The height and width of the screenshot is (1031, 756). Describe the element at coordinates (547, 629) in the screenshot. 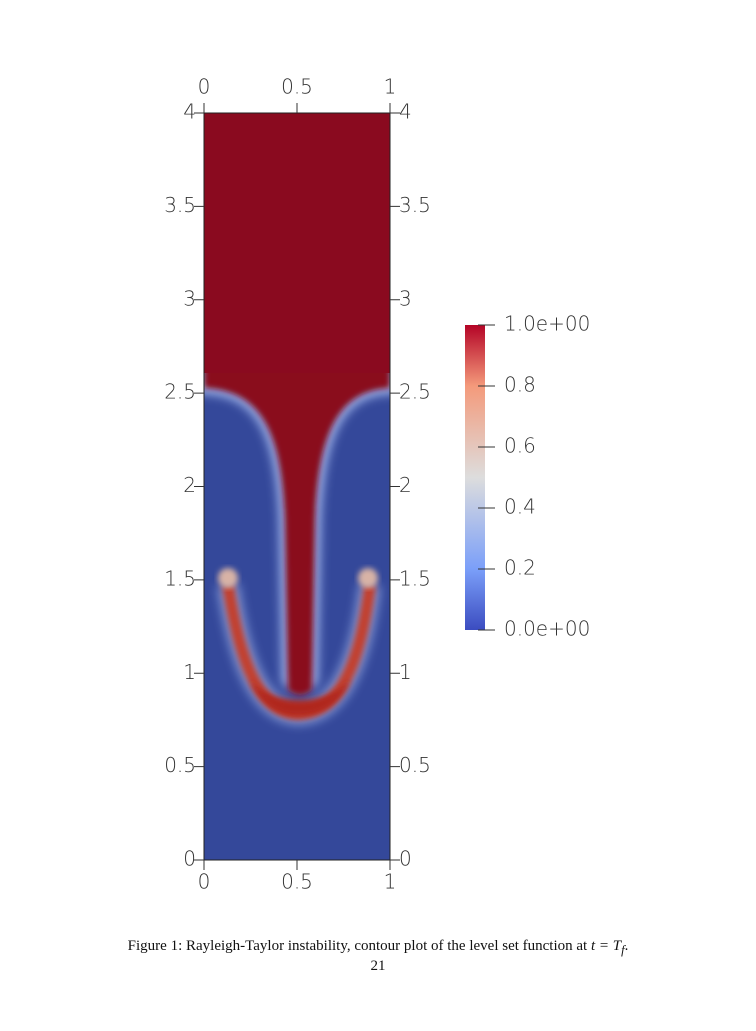

I see `colorbar-tick-label: 0.0e+00` at that location.